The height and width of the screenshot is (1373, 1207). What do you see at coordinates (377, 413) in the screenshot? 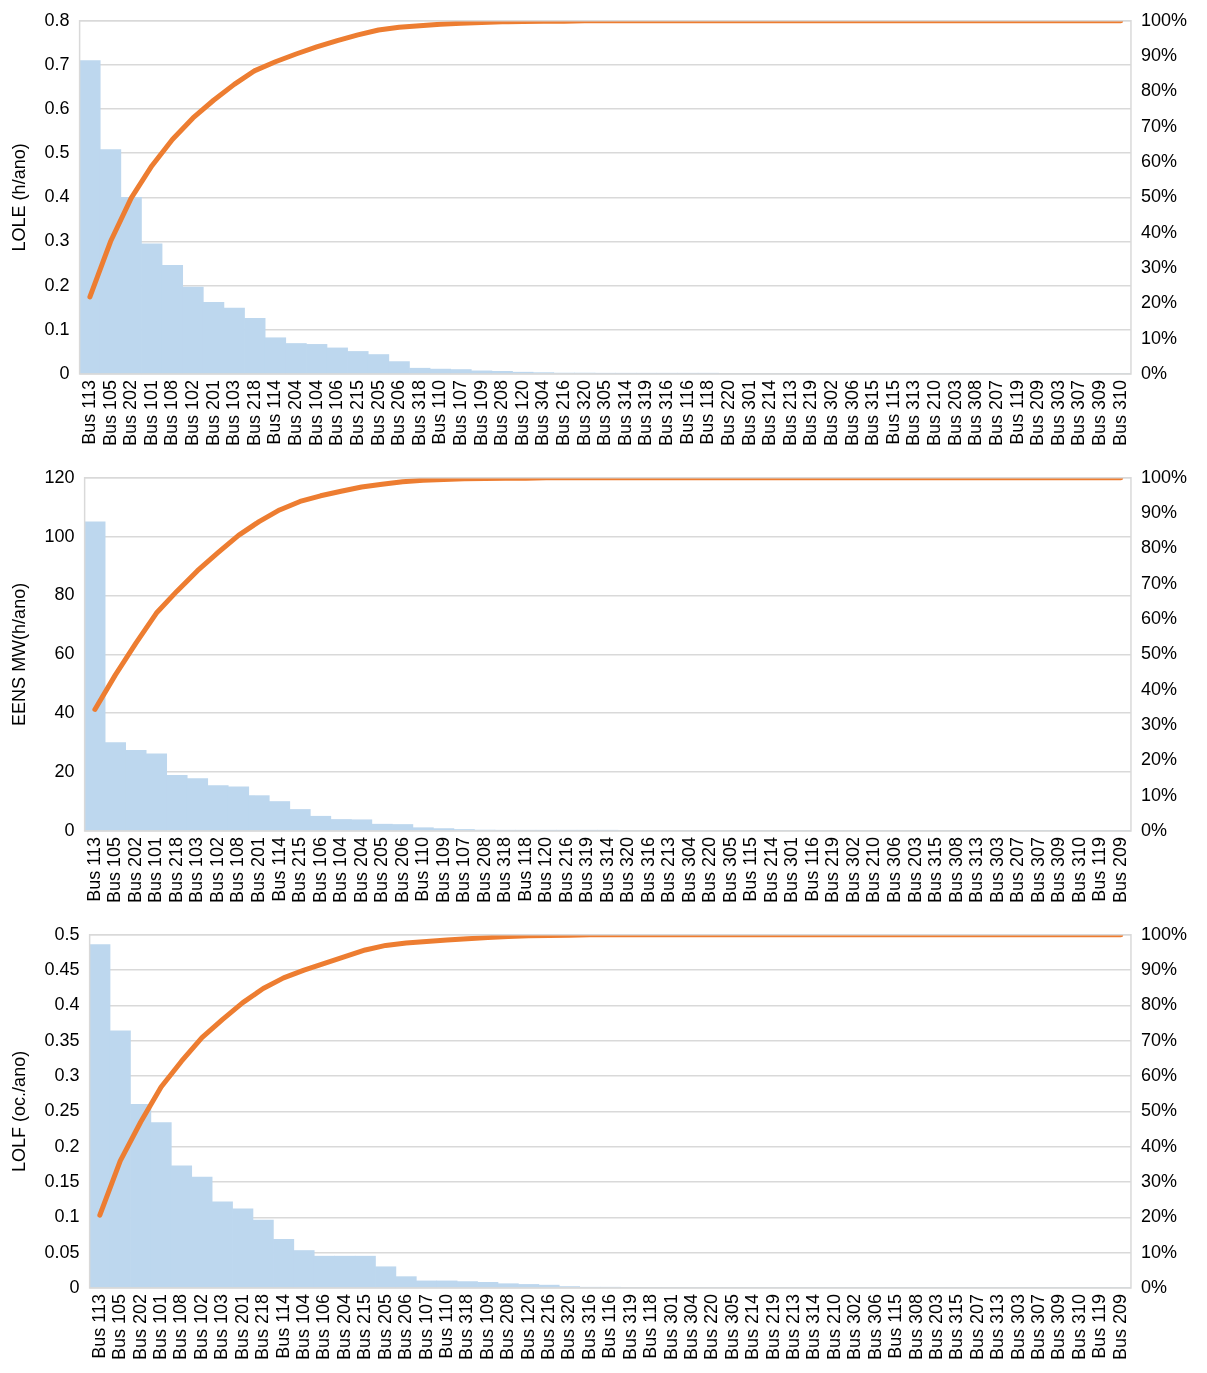
I see `x-tick-label: Bus 205` at bounding box center [377, 413].